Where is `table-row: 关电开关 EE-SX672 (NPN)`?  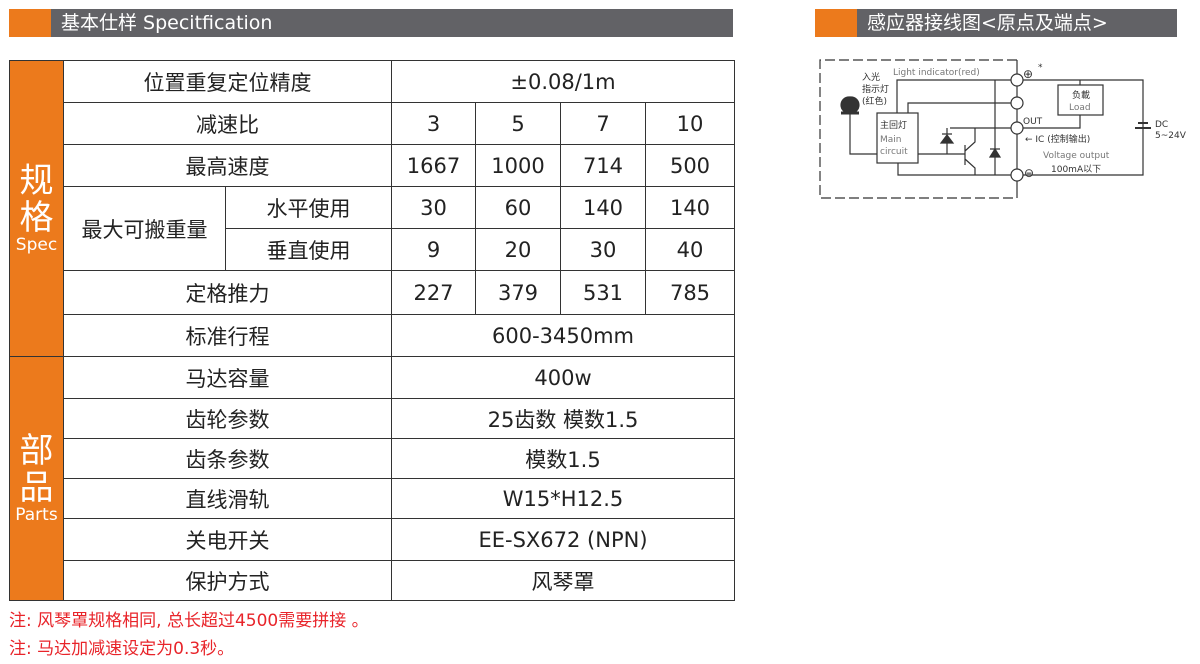
table-row: 关电开关 EE-SX672 (NPN) is located at coordinates (372, 539).